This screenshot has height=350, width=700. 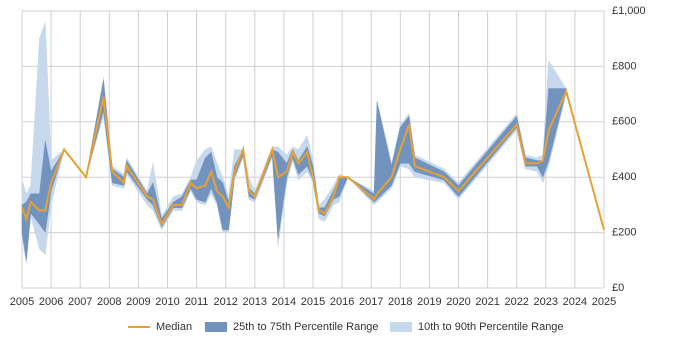 What do you see at coordinates (429, 302) in the screenshot?
I see `x-tick-label: 2019` at bounding box center [429, 302].